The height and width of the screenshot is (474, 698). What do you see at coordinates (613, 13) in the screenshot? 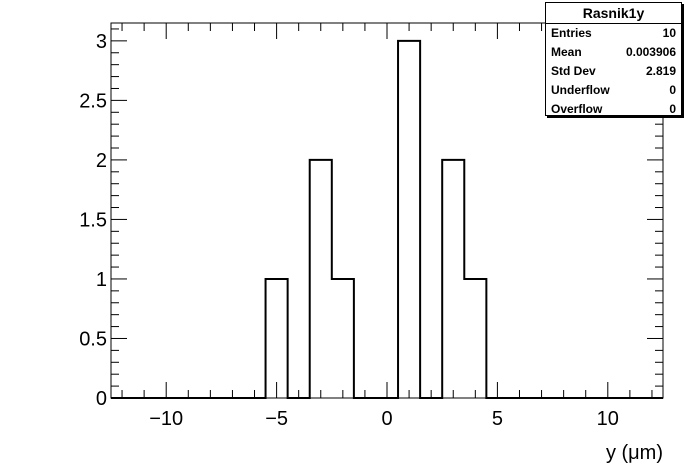
I see `stats-title: Rasnik1y` at bounding box center [613, 13].